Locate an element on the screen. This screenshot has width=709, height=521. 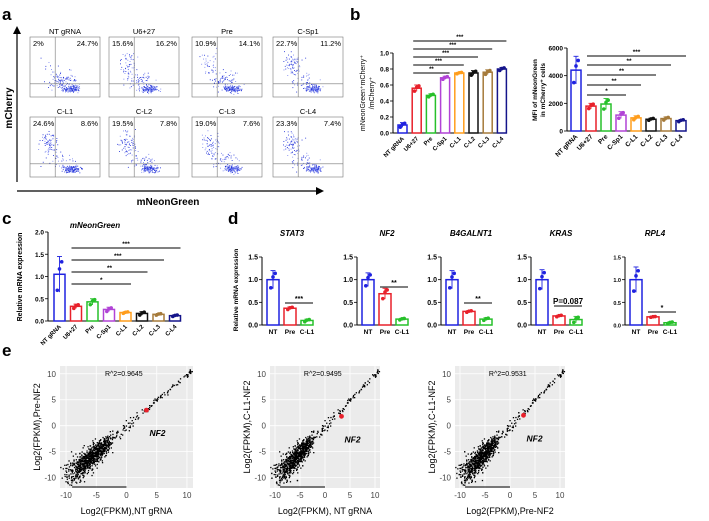
y-tick-label: 0 is located at coordinates (561, 132).